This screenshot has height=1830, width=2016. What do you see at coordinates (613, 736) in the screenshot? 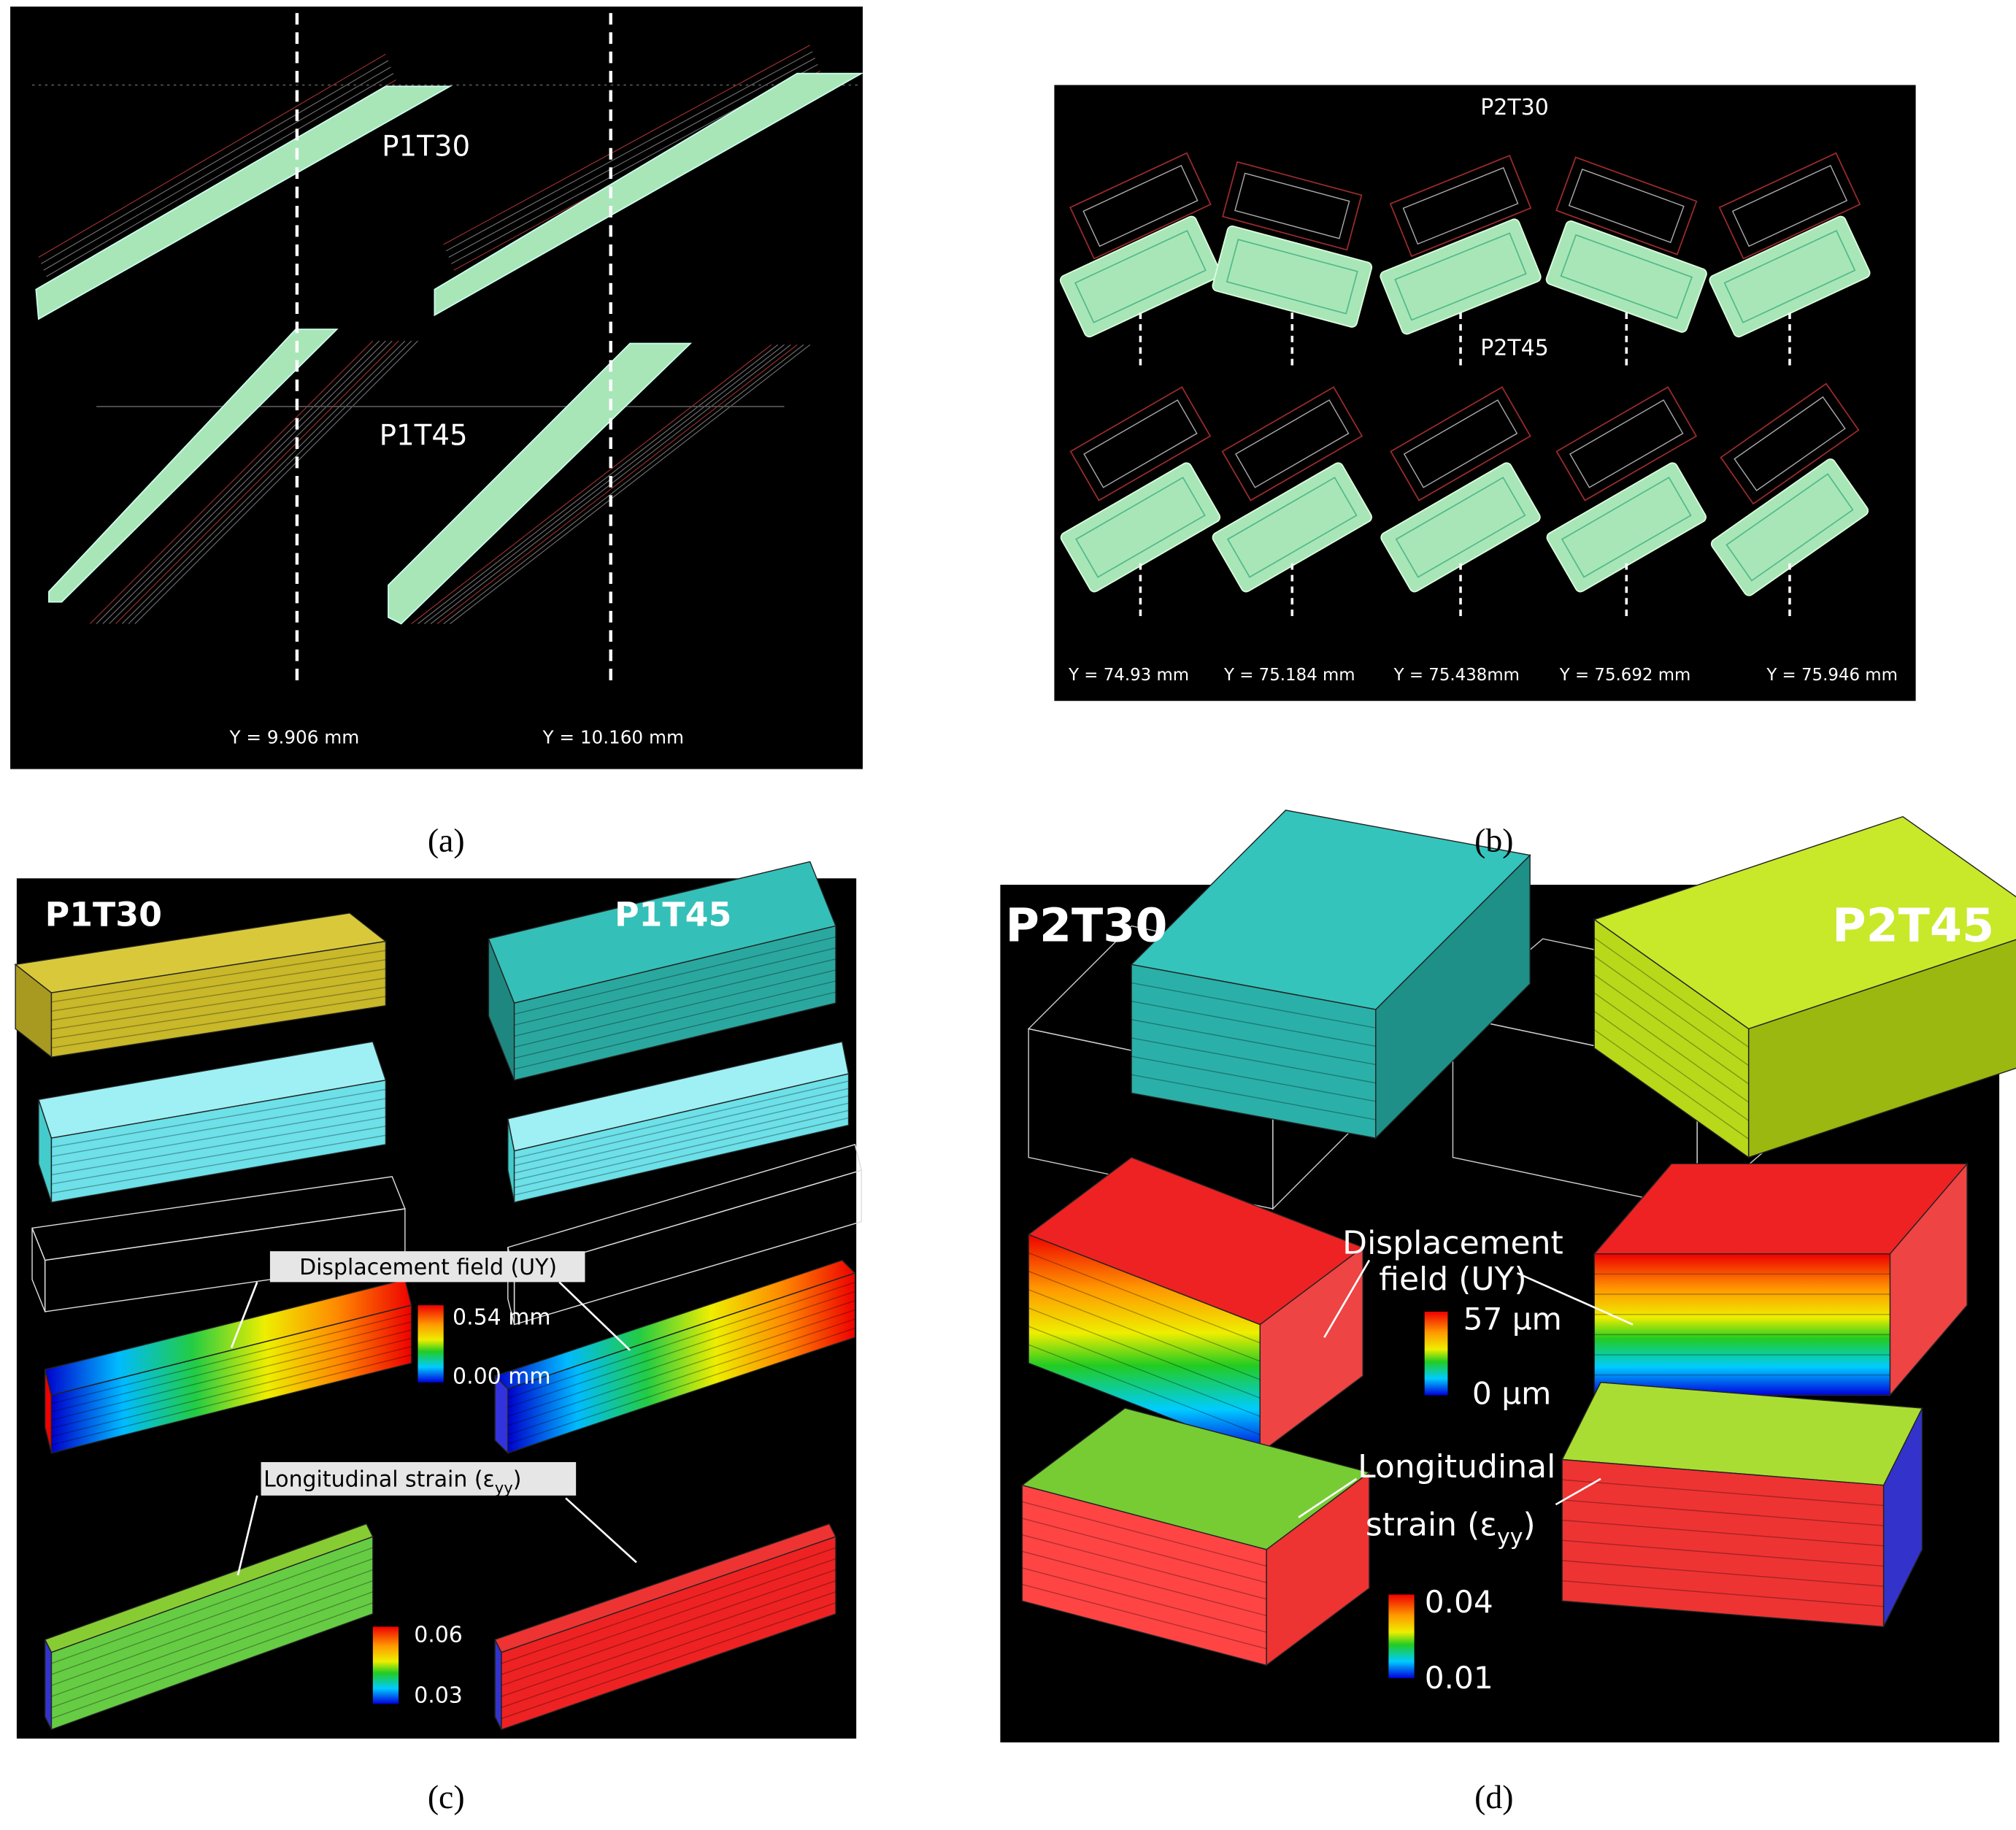
I see `position-label: Y = 10.160 mm` at bounding box center [613, 736].